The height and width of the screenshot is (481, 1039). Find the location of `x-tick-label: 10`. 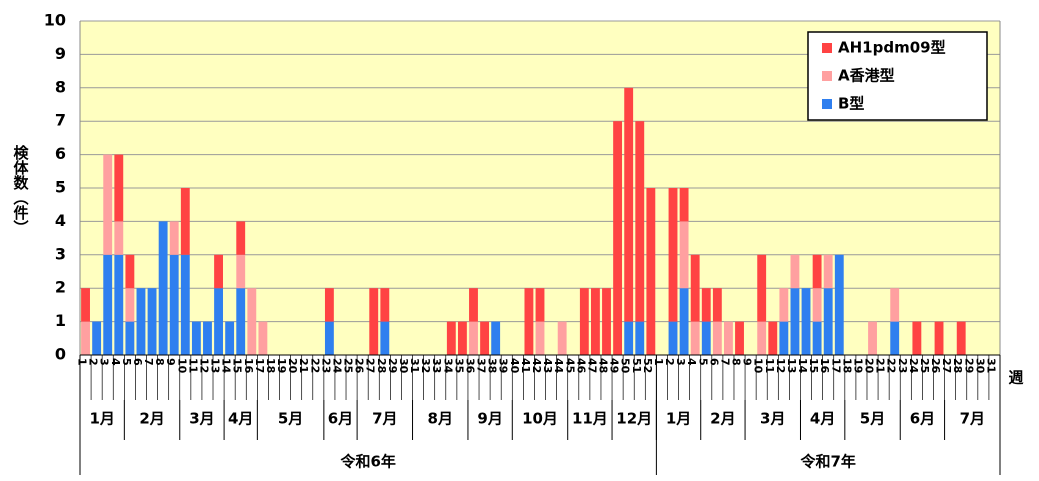

x-tick-label: 10 is located at coordinates (181, 366).